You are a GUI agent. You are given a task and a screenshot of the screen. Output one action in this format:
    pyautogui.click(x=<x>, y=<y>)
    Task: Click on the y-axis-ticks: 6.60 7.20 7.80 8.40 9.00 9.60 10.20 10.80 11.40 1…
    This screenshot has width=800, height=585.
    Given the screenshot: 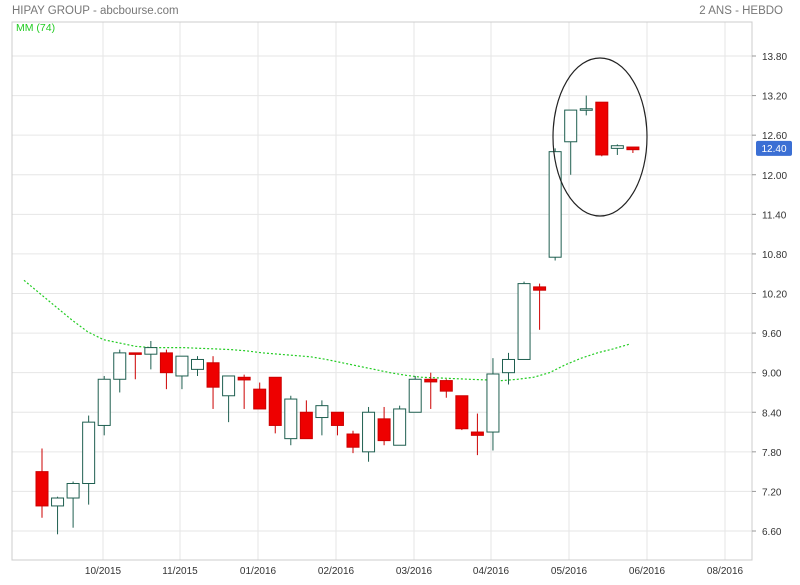 What is the action you would take?
    pyautogui.click(x=769, y=295)
    